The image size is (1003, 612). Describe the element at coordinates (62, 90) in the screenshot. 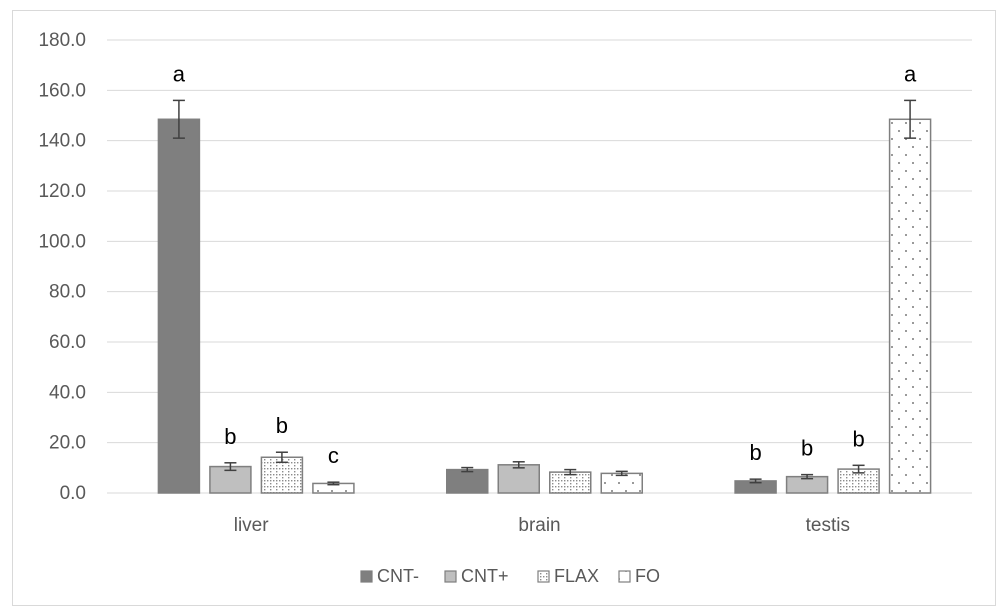

I see `y-tick-label: 160.0` at that location.